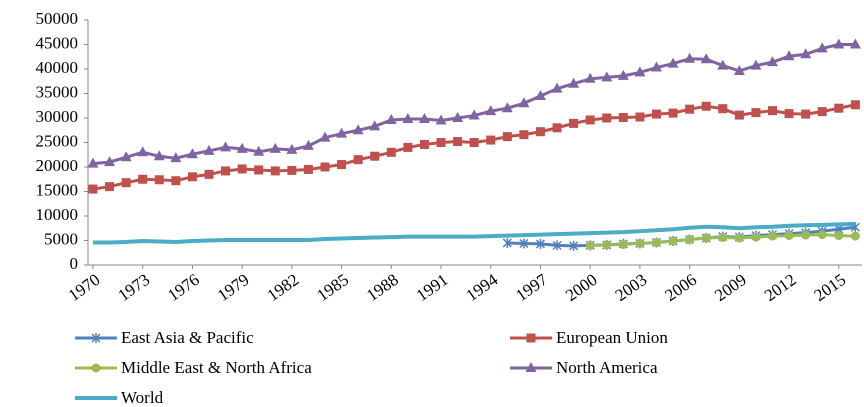 The image size is (864, 407). What do you see at coordinates (531, 287) in the screenshot?
I see `x-tick-label: 1997` at bounding box center [531, 287].